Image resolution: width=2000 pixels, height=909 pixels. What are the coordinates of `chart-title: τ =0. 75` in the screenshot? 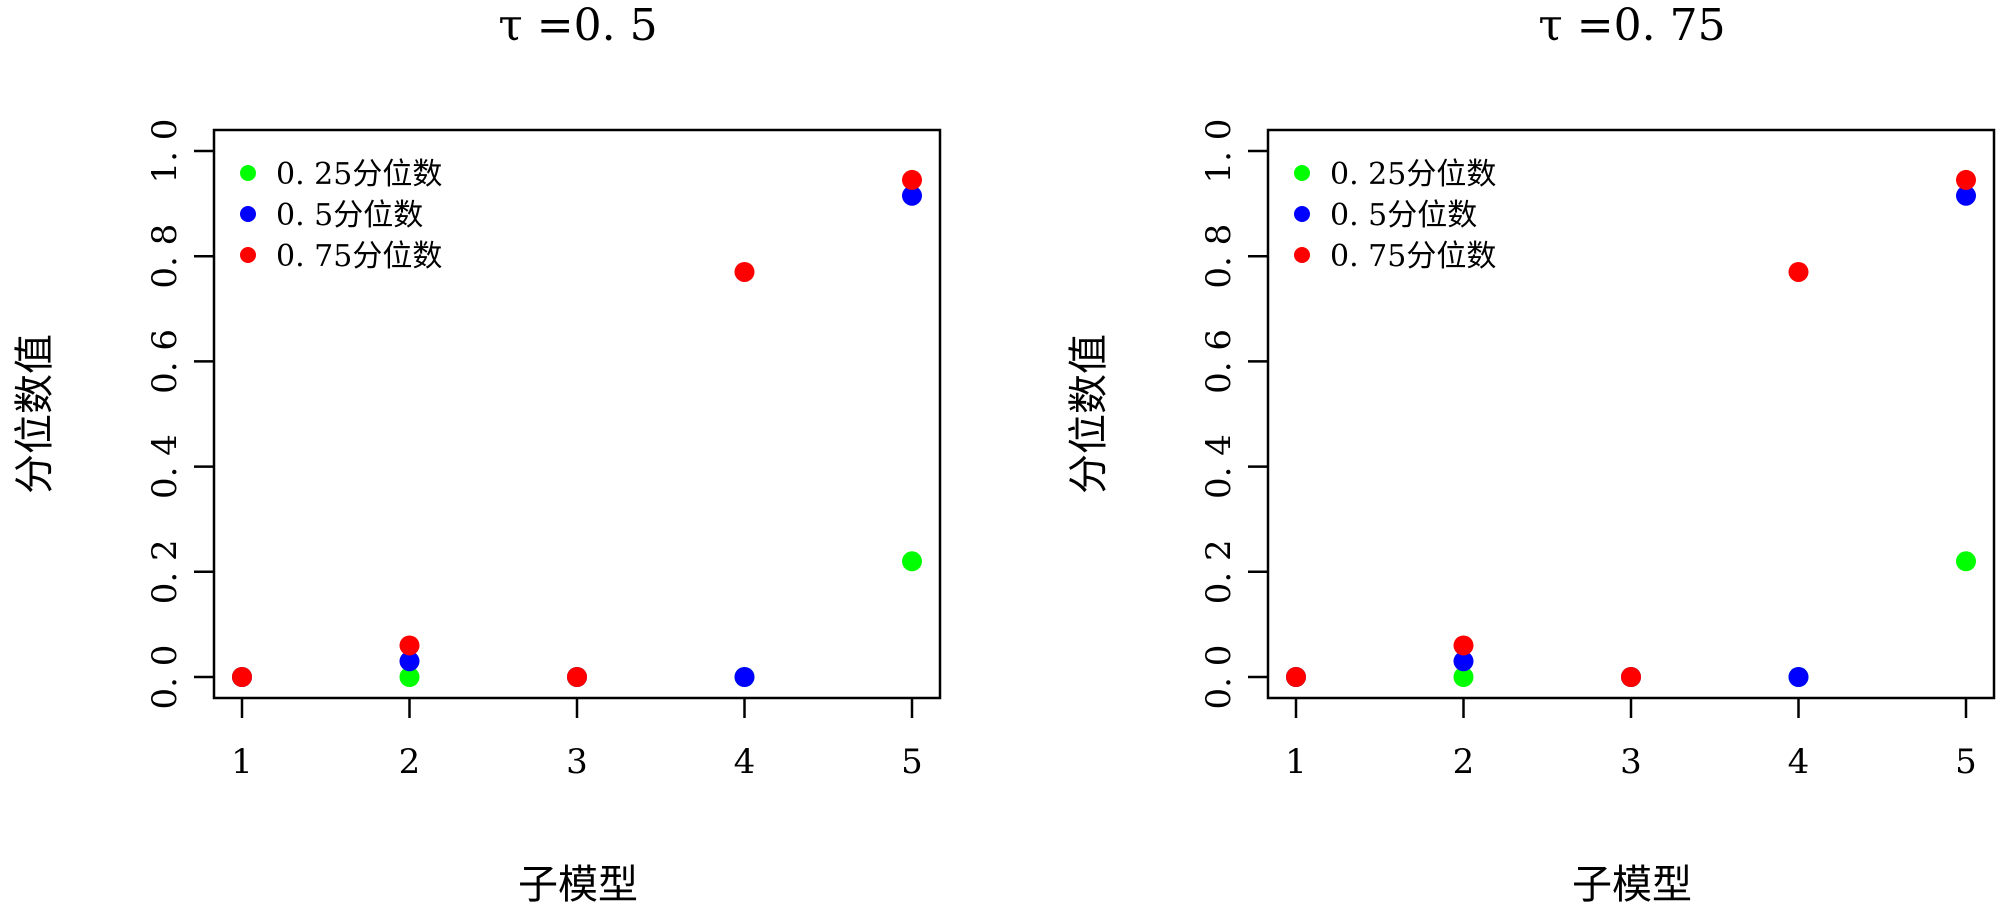 It's located at (1631, 25).